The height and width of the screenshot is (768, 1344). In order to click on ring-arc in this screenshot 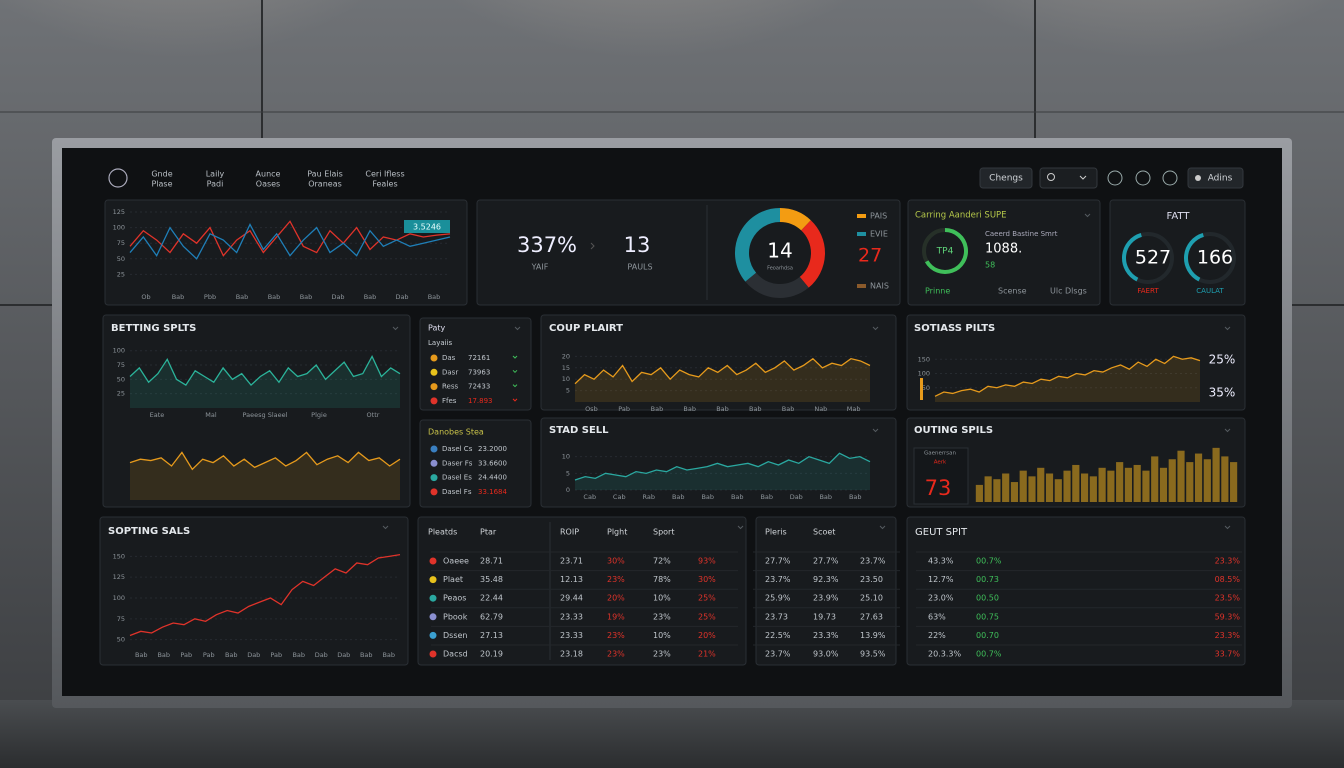, I will do `click(946, 251)`.